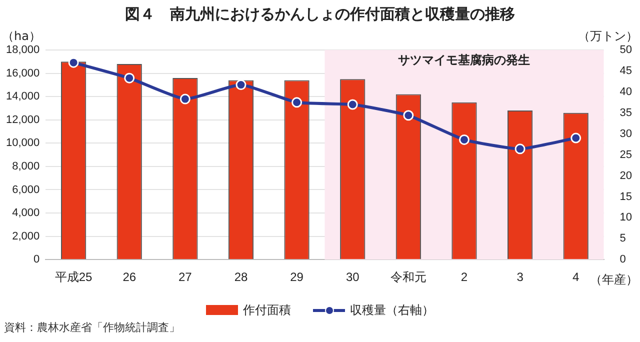 The height and width of the screenshot is (342, 640). Describe the element at coordinates (26, 166) in the screenshot. I see `y-tick-label: 8,000` at that location.